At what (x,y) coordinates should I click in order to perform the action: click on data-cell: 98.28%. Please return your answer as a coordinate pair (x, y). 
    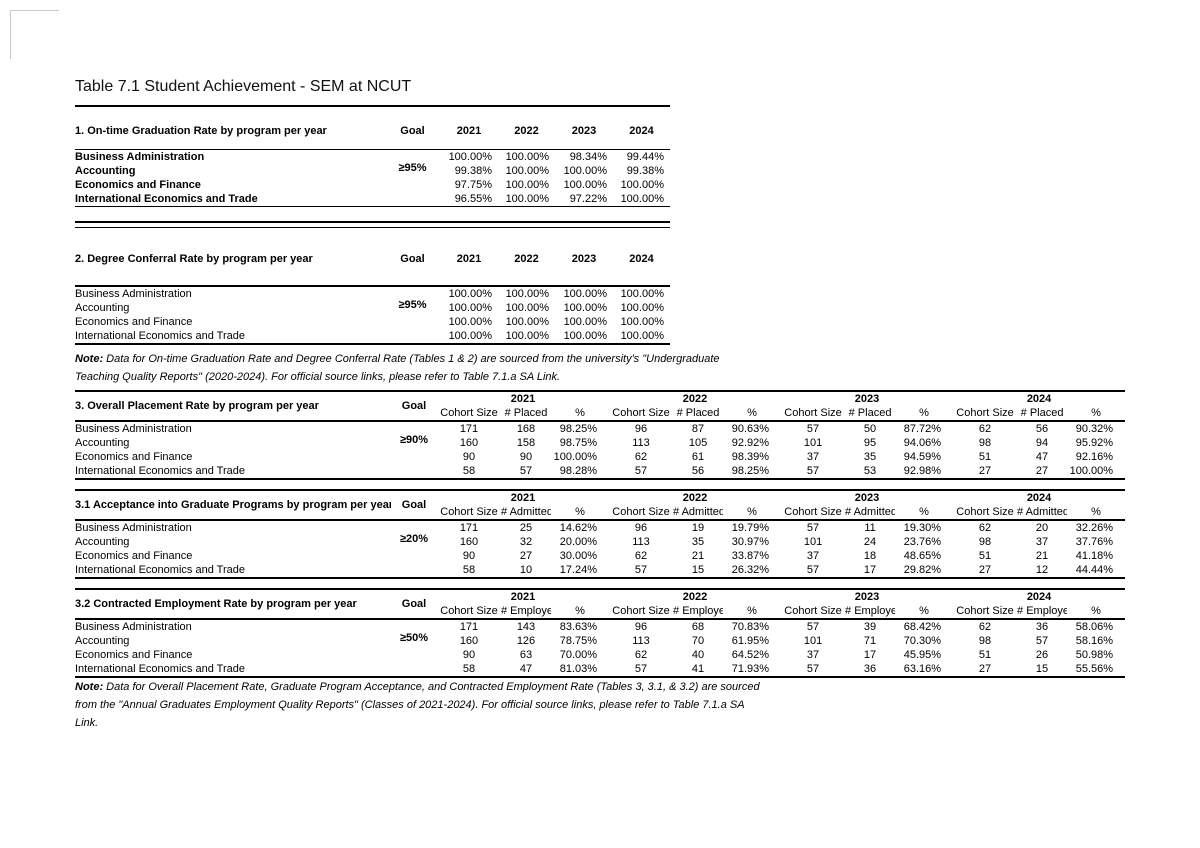
    Looking at the image, I should click on (578, 471).